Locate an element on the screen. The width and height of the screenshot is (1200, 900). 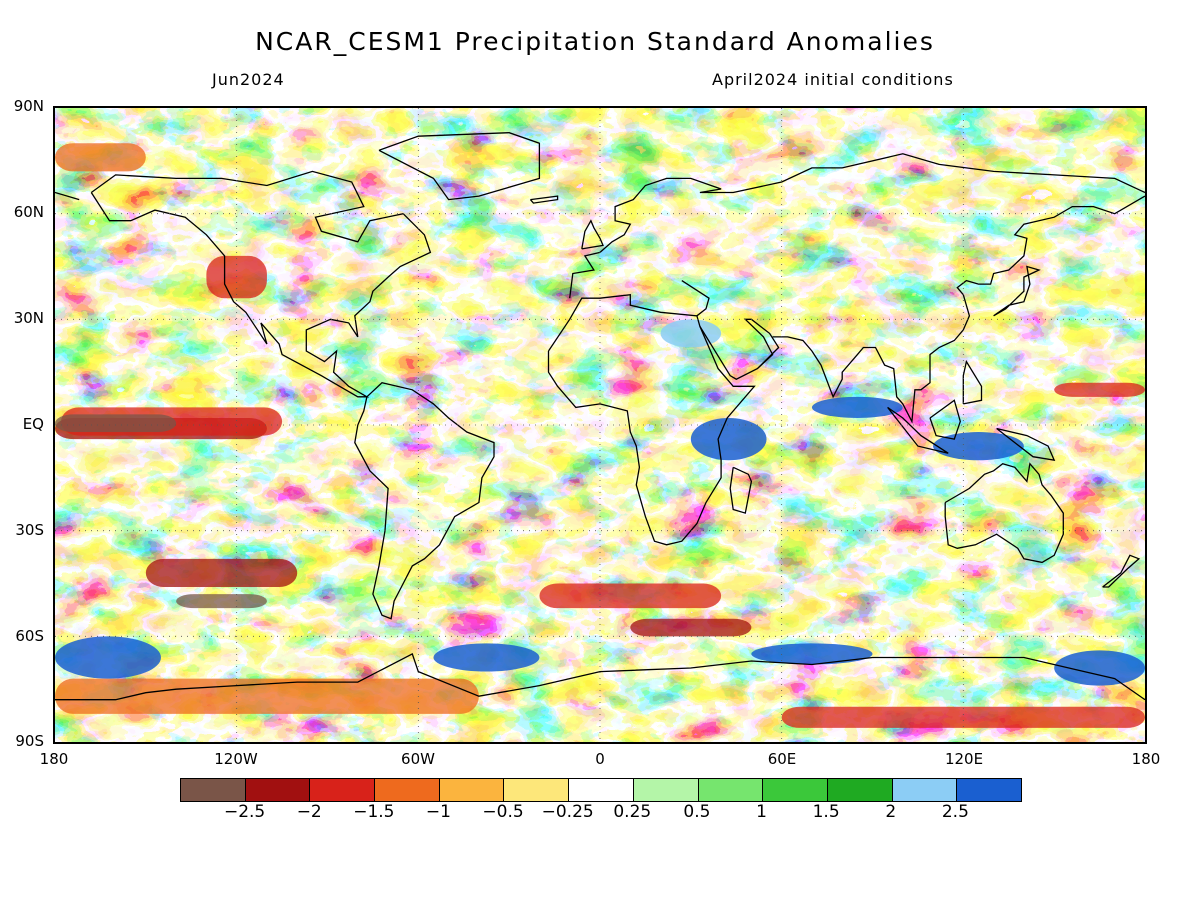
lon-label-180w: 180 is located at coordinates (54, 759).